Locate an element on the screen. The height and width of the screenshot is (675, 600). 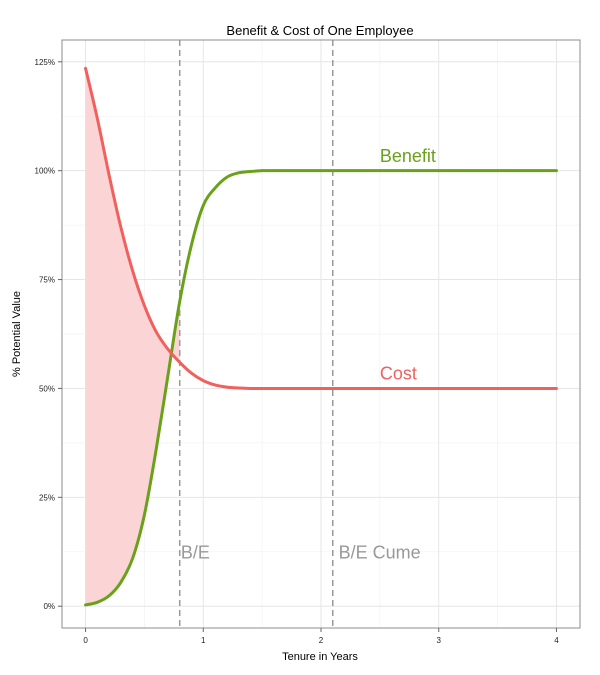
x-tick-label: 2 is located at coordinates (321, 640).